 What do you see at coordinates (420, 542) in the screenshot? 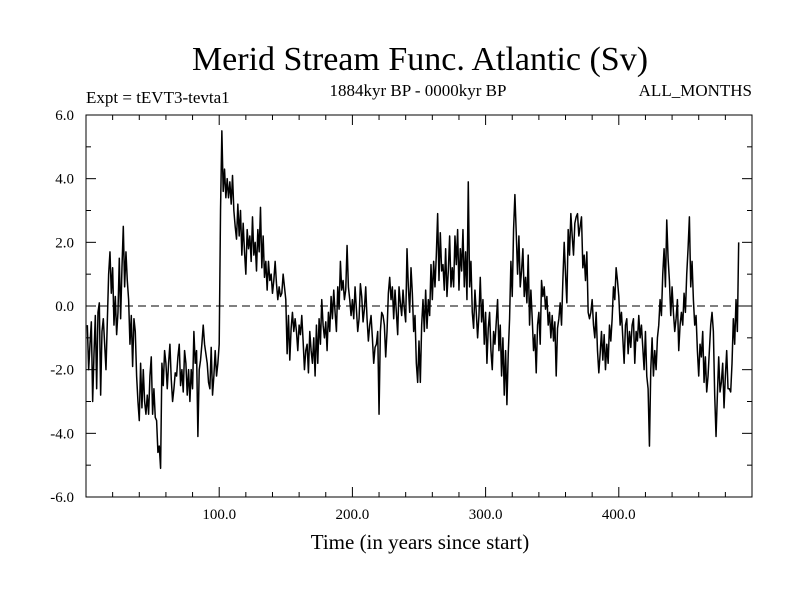
I see `x-axis-label: Time (in years since start)` at bounding box center [420, 542].